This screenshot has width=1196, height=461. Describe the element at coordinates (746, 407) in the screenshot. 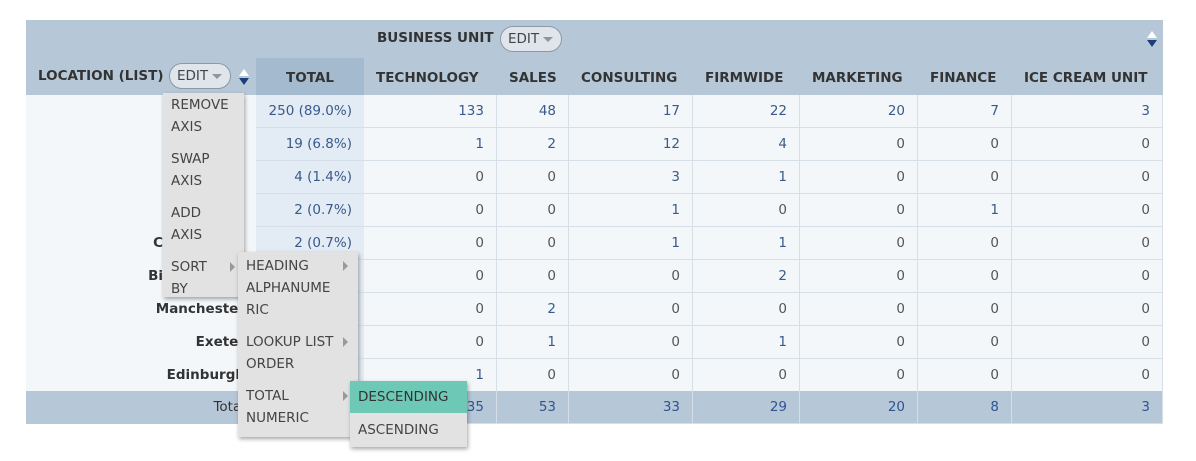

I see `value-cell: 29` at that location.